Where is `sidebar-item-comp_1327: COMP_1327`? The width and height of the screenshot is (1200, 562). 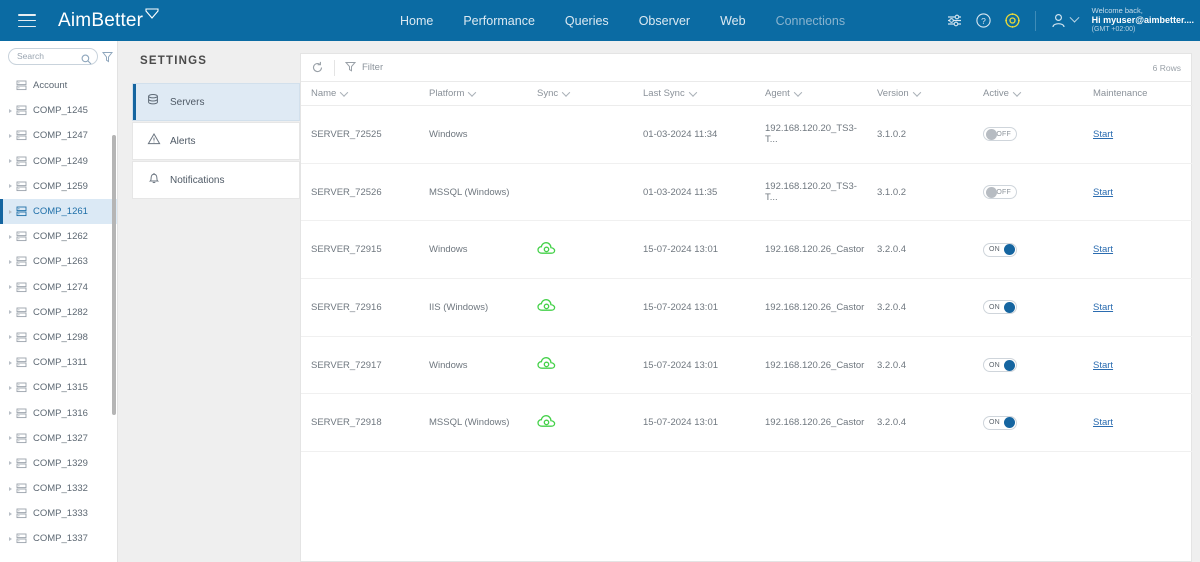 sidebar-item-comp_1327: COMP_1327 is located at coordinates (58, 438).